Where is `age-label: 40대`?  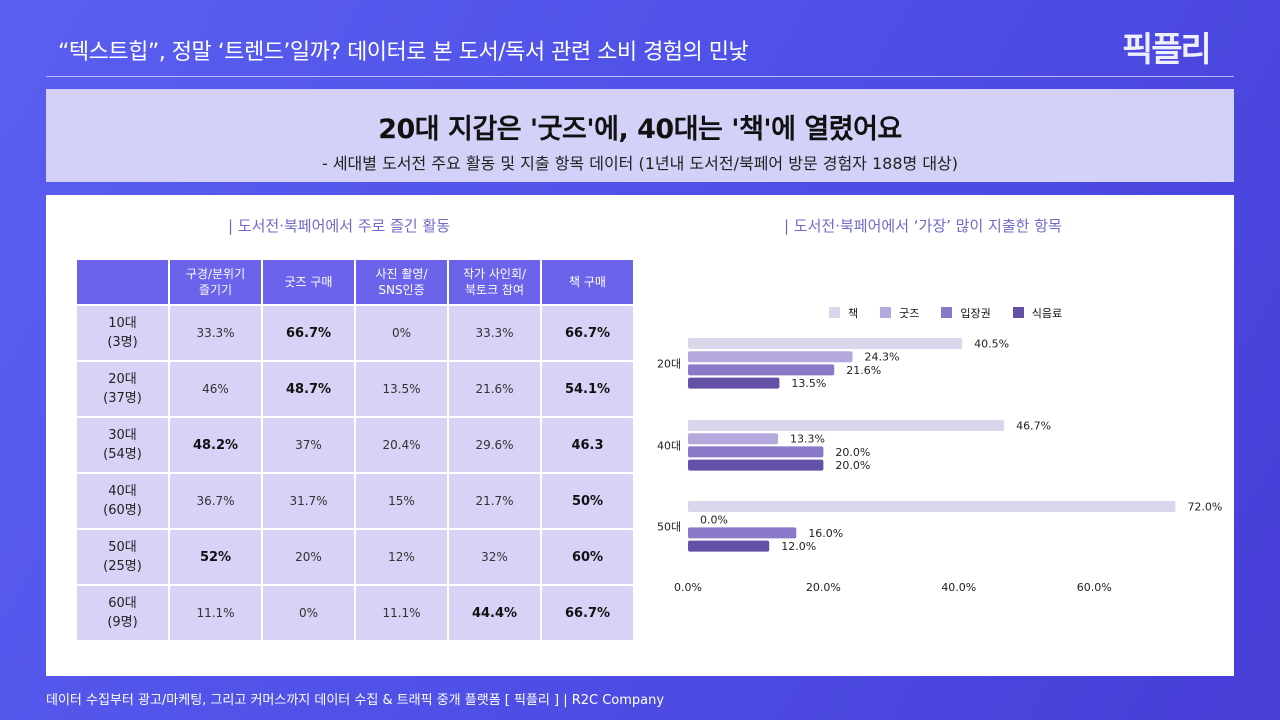 age-label: 40대 is located at coordinates (122, 491).